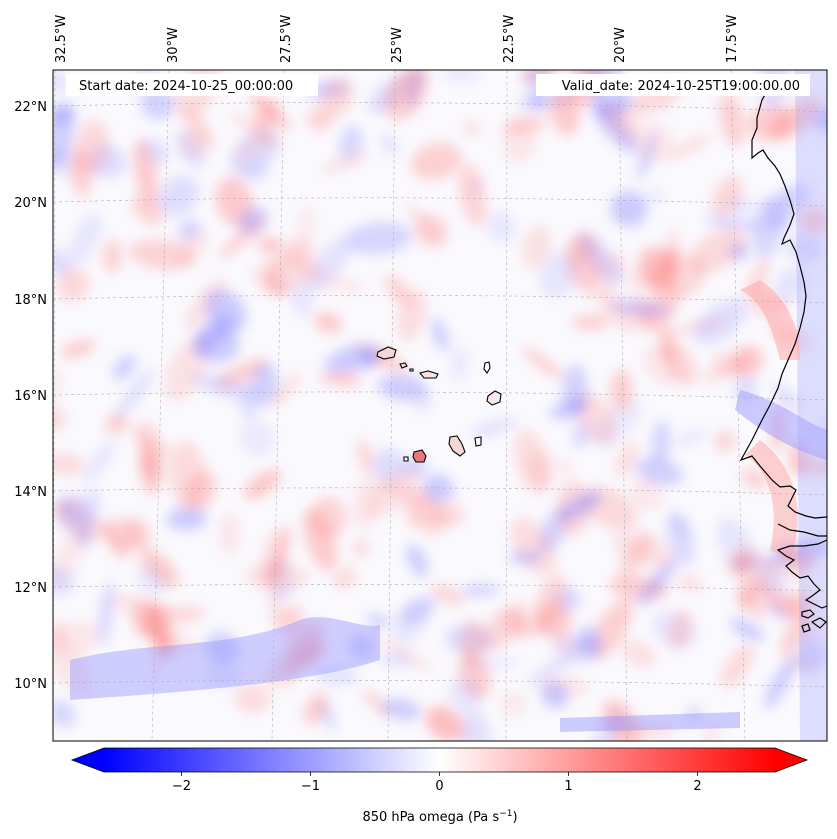 The height and width of the screenshot is (839, 837). What do you see at coordinates (440, 202) in the screenshot?
I see `parallel-20n` at bounding box center [440, 202].